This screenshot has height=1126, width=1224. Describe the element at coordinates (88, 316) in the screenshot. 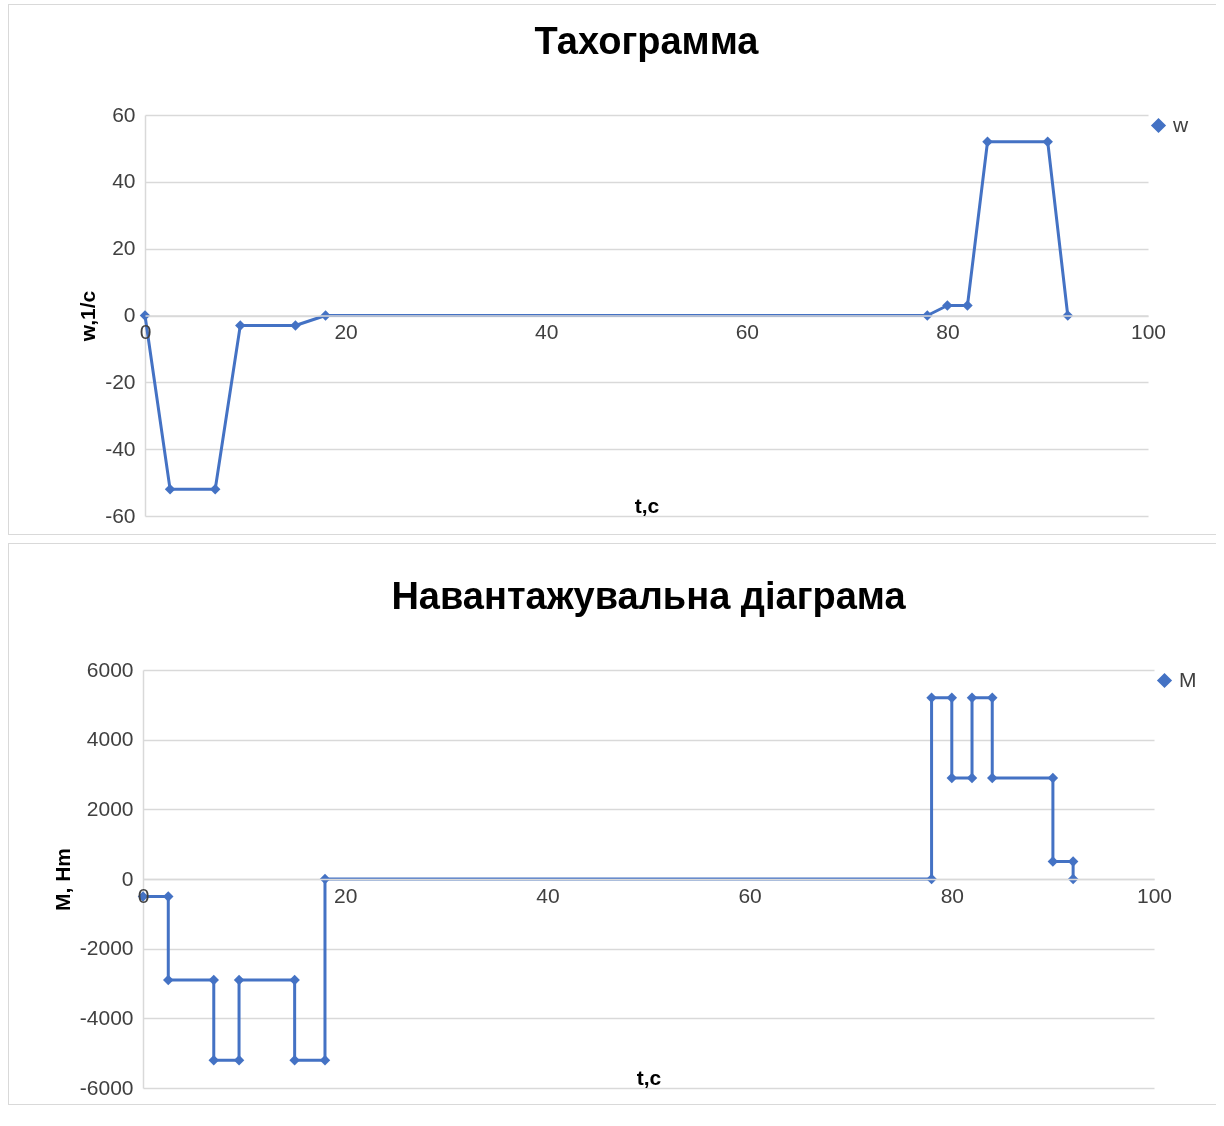

I see `y-axis-title: w,1/c` at that location.